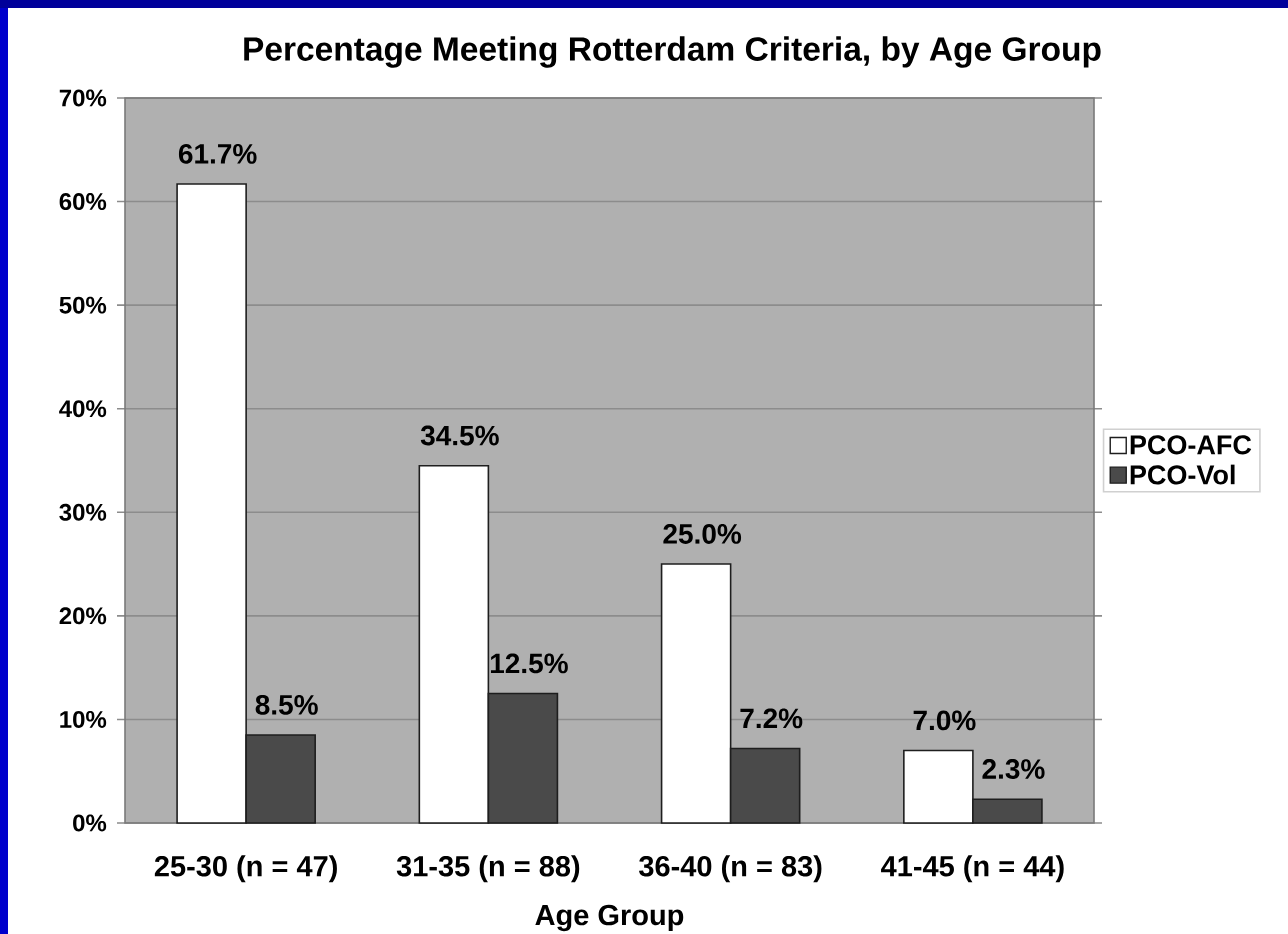 Image resolution: width=1288 pixels, height=934 pixels. I want to click on data-label: 12.5%, so click(529, 663).